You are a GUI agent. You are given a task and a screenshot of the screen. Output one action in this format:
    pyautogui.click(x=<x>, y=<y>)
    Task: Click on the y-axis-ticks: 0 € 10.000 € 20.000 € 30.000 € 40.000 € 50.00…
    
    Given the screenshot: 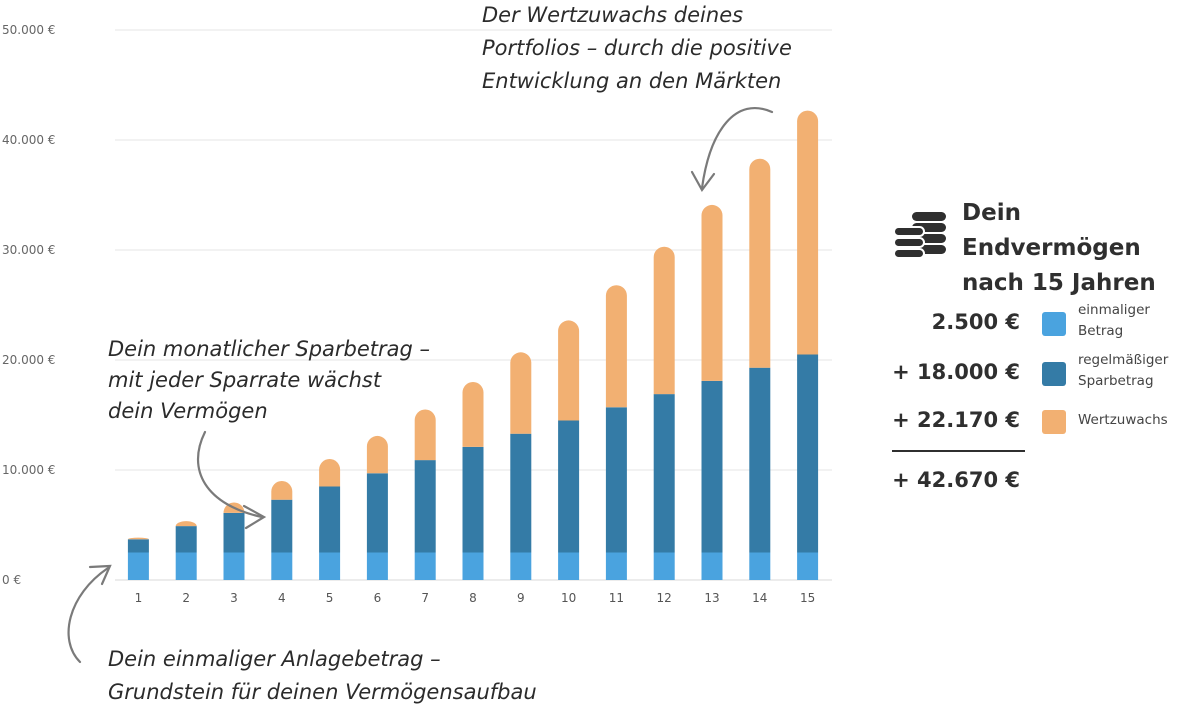 What is the action you would take?
    pyautogui.click(x=28, y=305)
    